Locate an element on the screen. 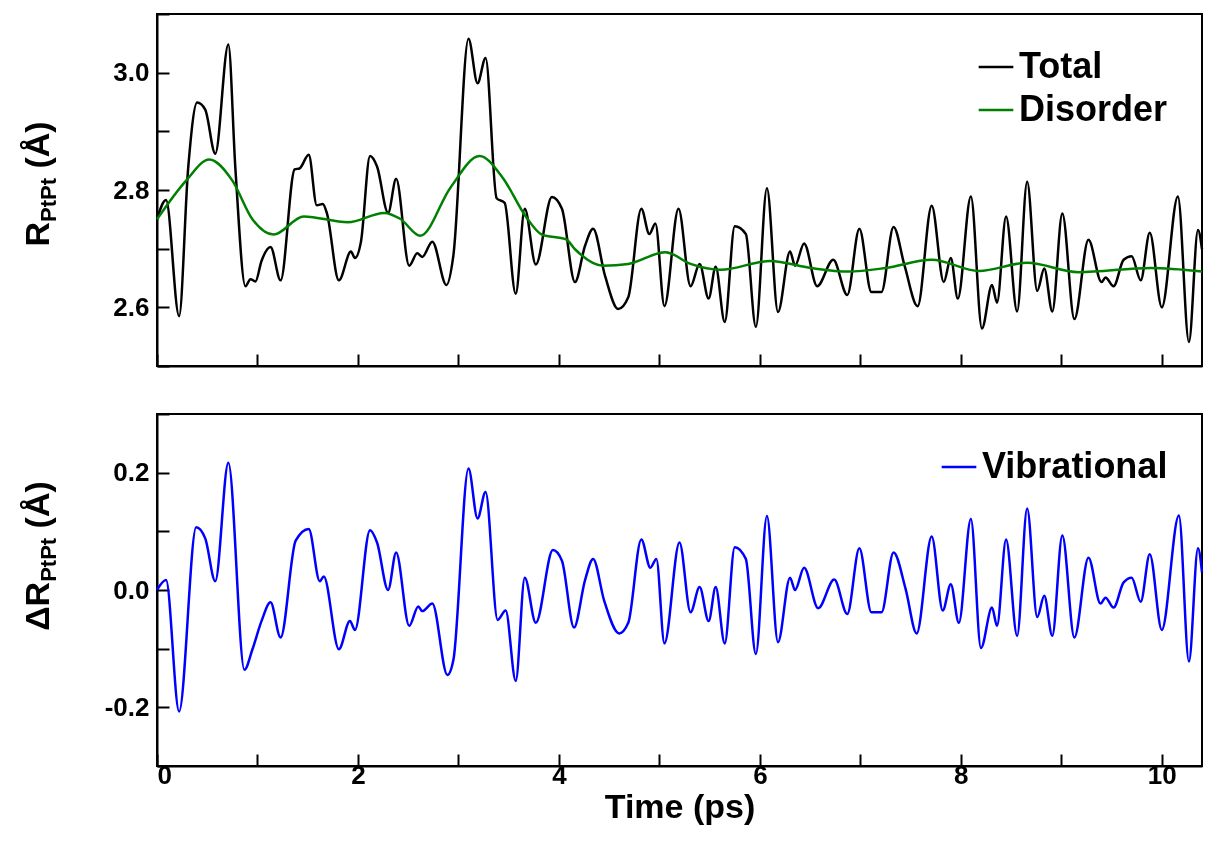  y-tick-label: 0.0 is located at coordinates (131, 589).